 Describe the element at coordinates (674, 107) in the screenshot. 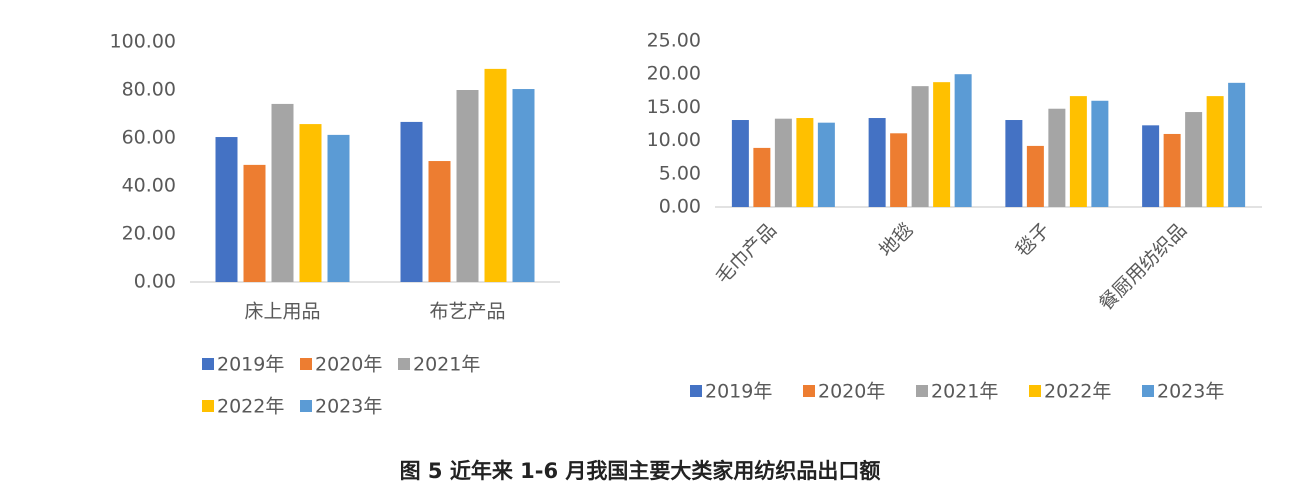

I see `y-tick-label: 15.00` at that location.